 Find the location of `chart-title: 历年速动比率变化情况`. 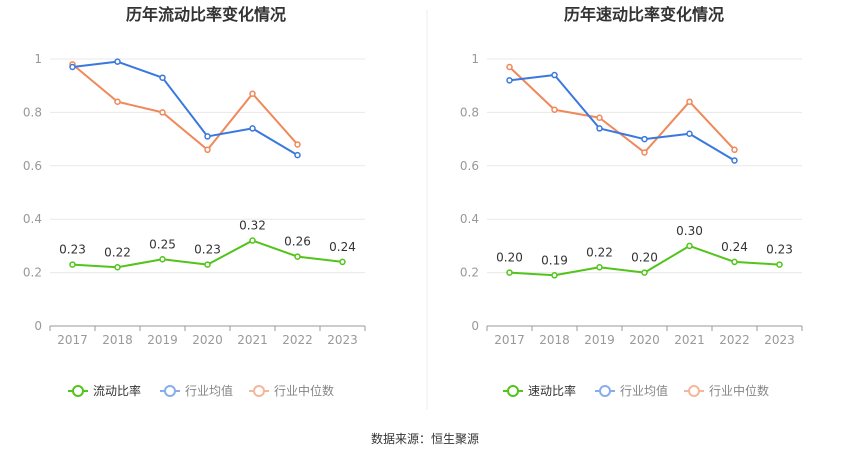

chart-title: 历年速动比率变化情况 is located at coordinates (644, 14).